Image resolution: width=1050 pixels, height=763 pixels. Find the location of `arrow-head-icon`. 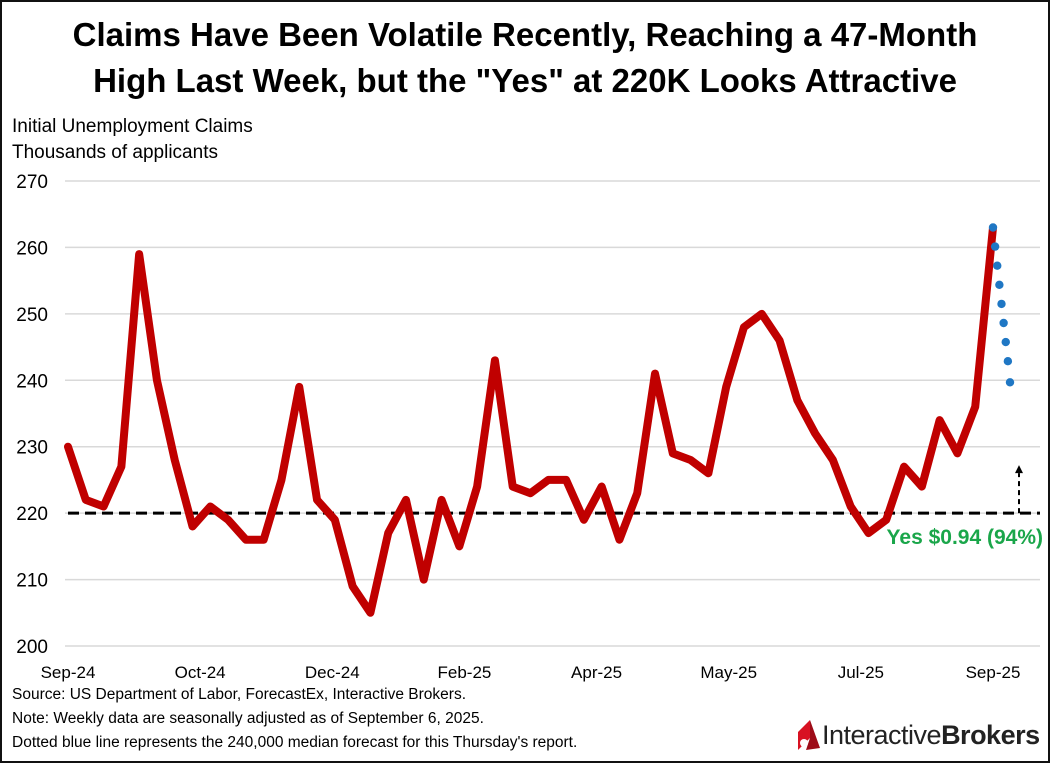

arrow-head-icon is located at coordinates (1019, 469).